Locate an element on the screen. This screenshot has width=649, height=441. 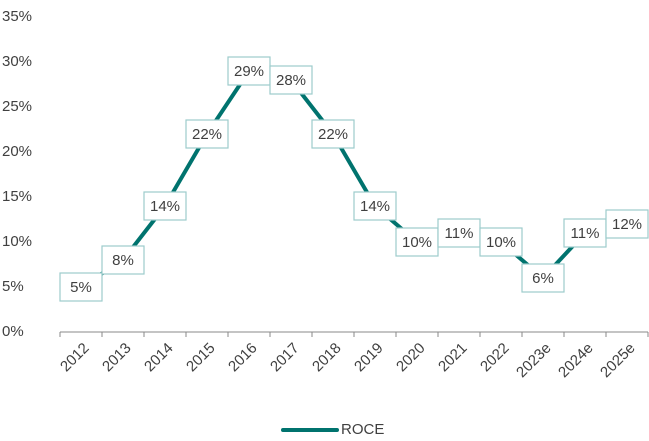
y-tick-label: 30% is located at coordinates (17, 61).